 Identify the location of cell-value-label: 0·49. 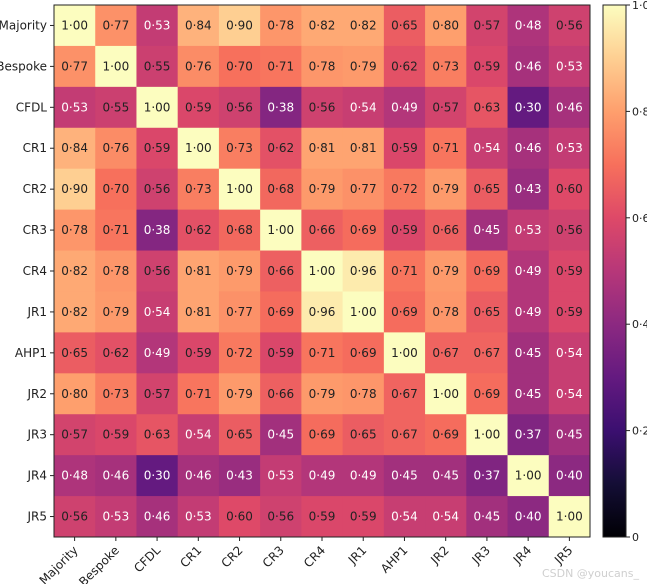
(363, 476).